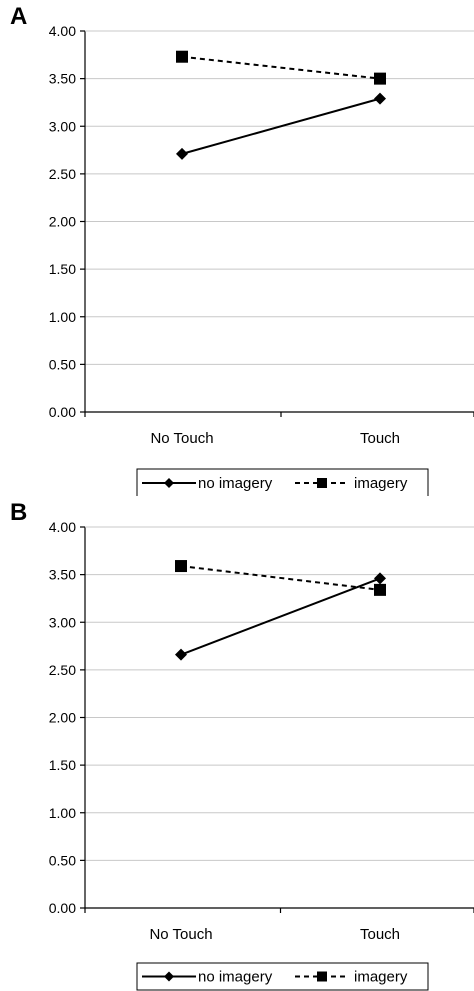 The width and height of the screenshot is (474, 991). I want to click on panel-letter: A, so click(18, 16).